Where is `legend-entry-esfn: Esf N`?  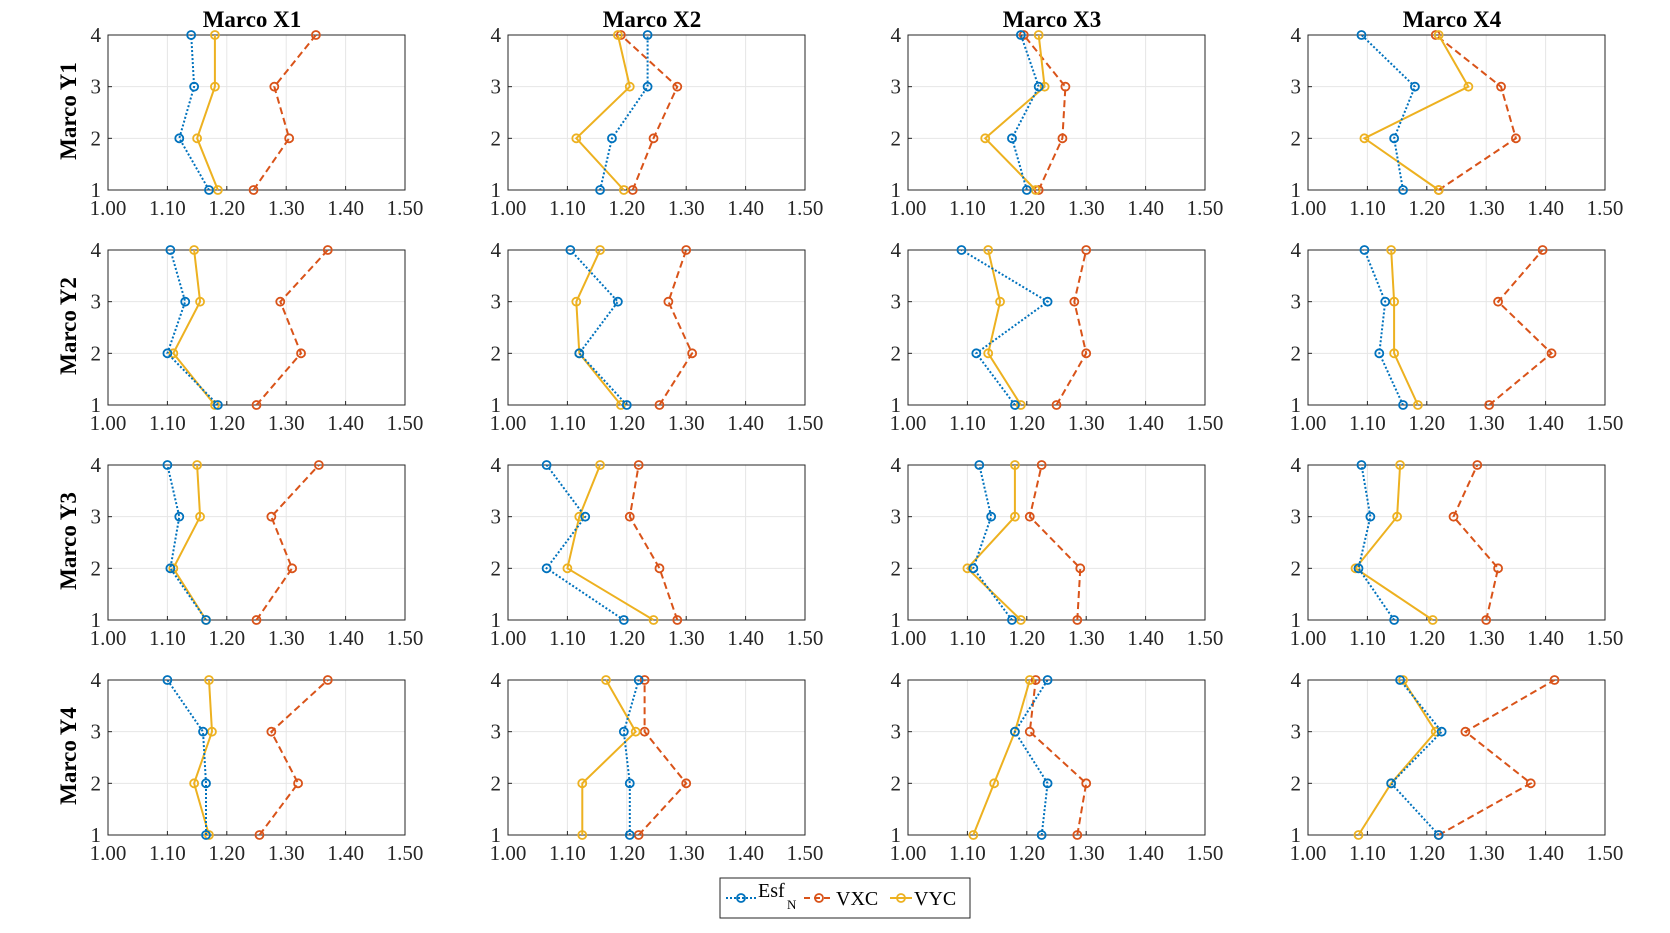 legend-entry-esfn: Esf N is located at coordinates (761, 896).